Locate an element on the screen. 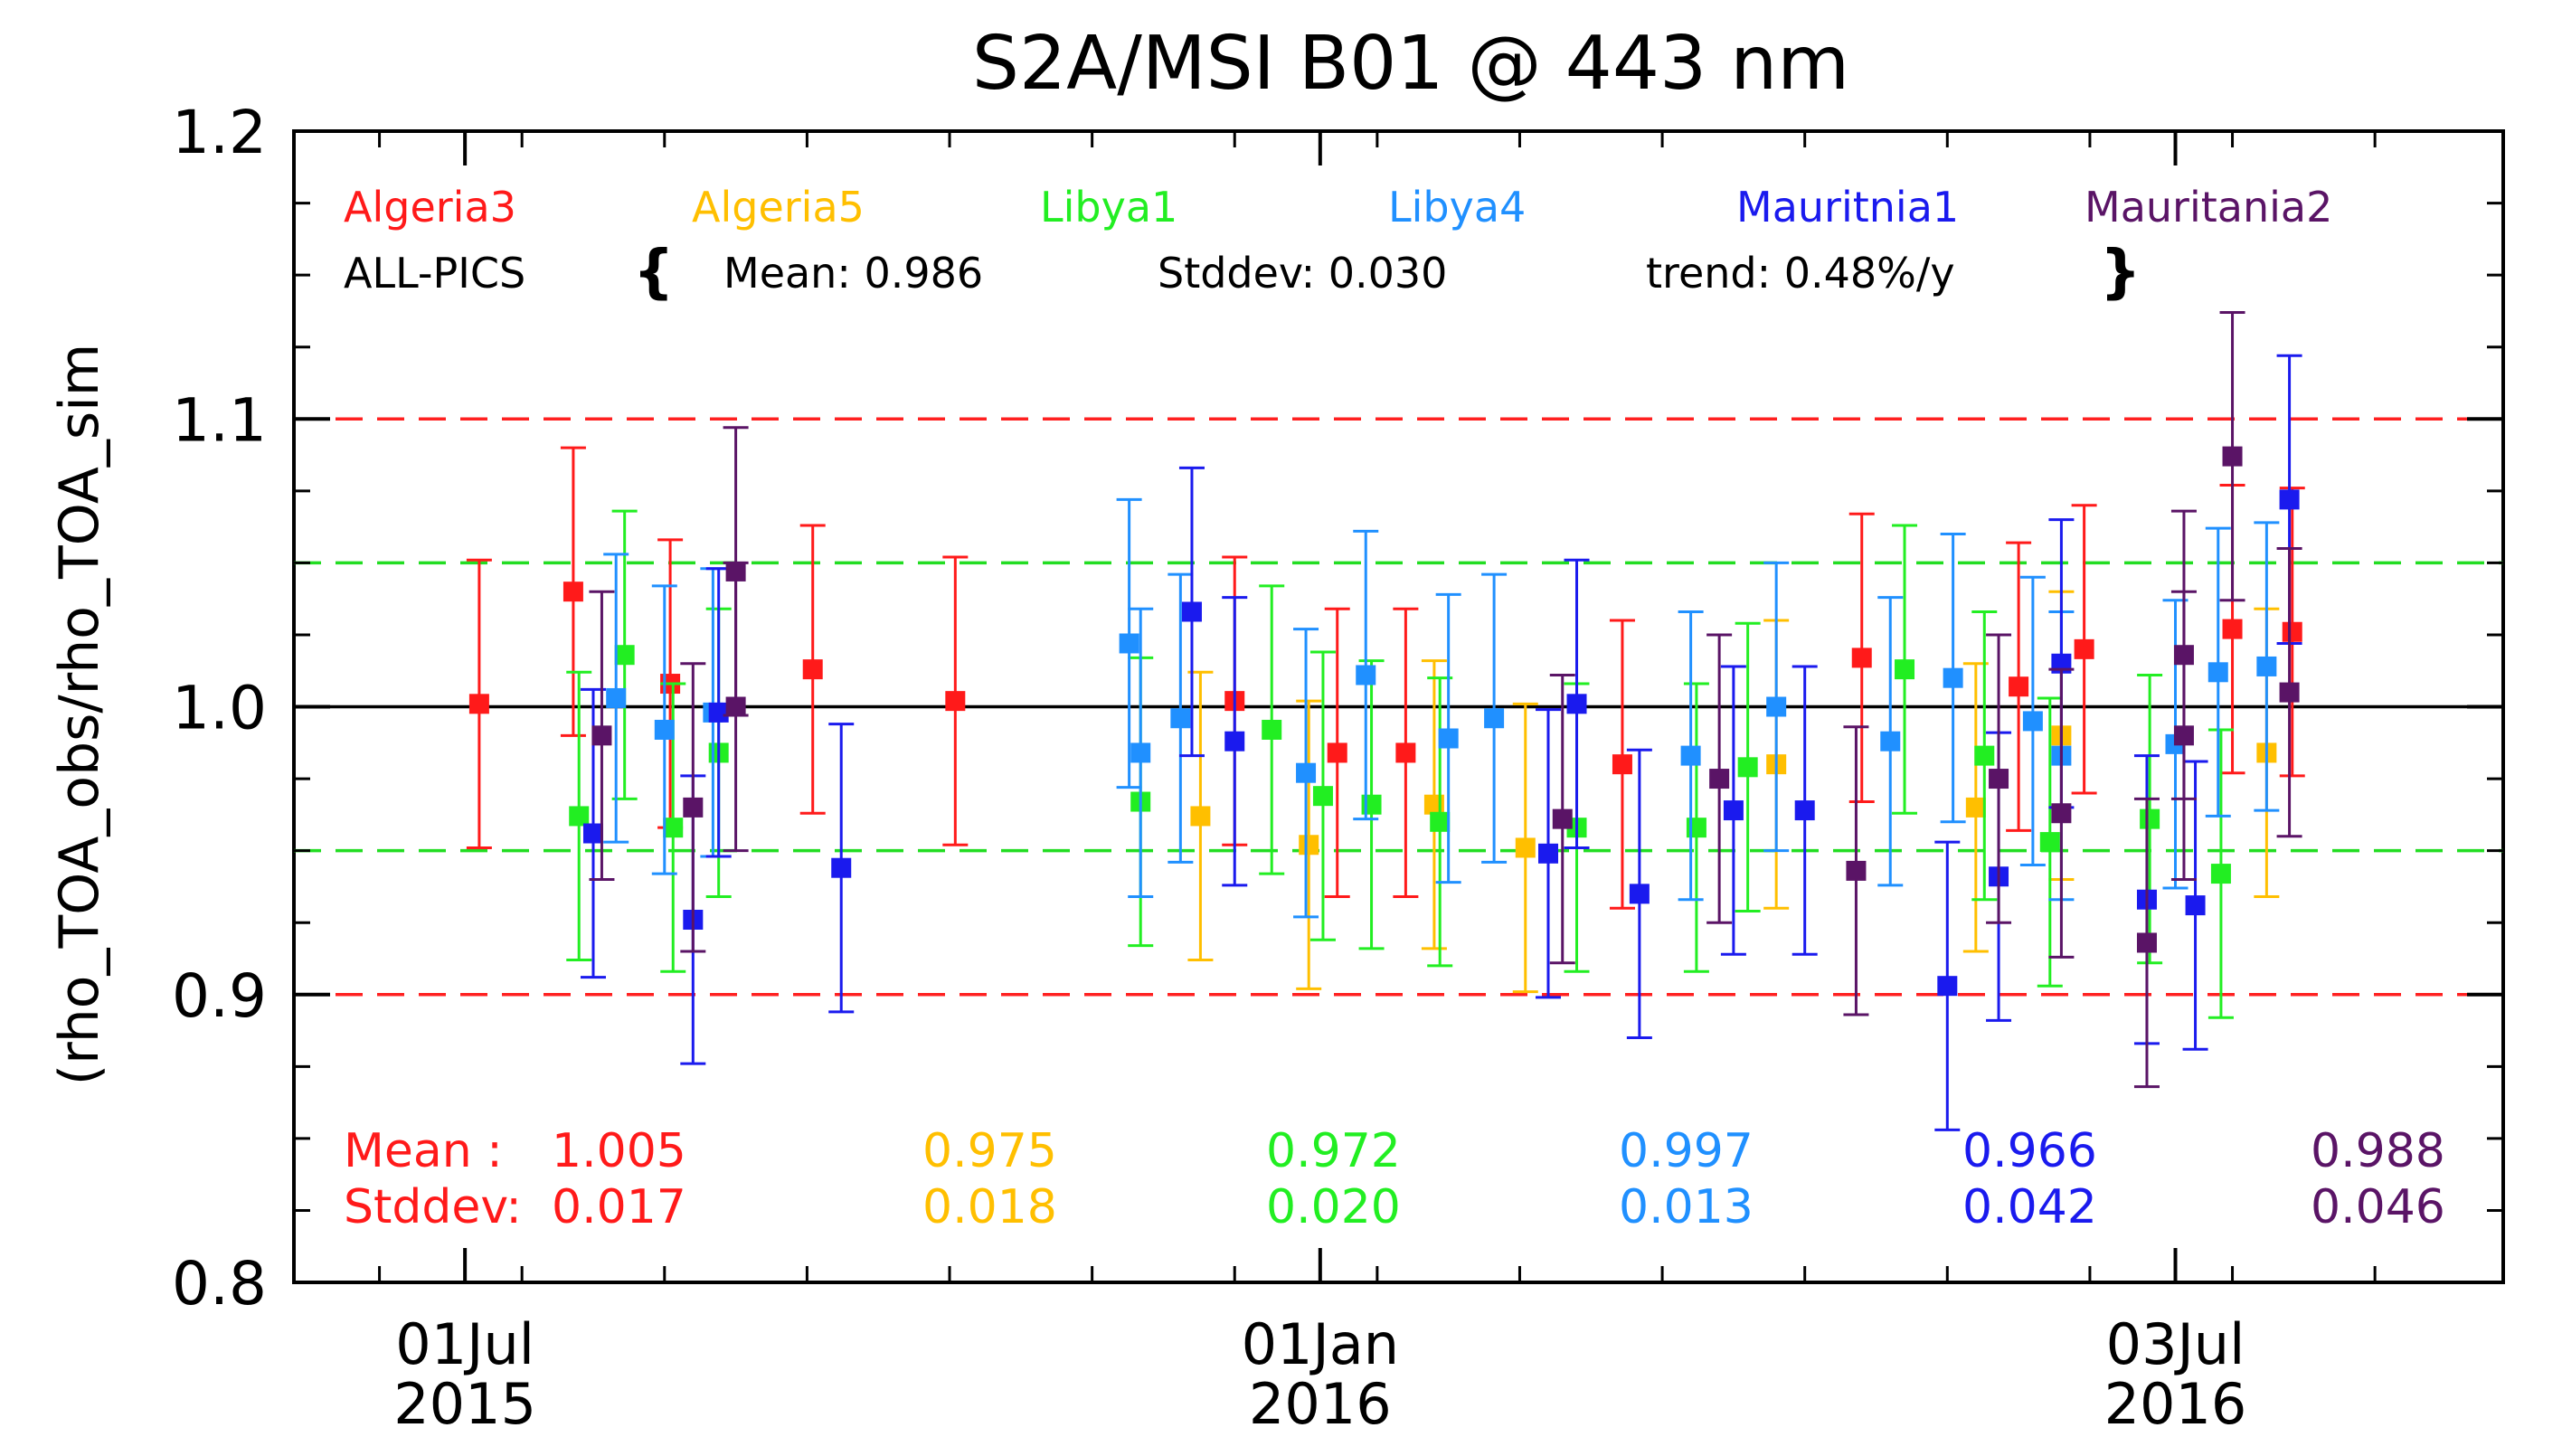 The width and height of the screenshot is (2562, 1456). legend-entry: Libya1 is located at coordinates (1108, 207).